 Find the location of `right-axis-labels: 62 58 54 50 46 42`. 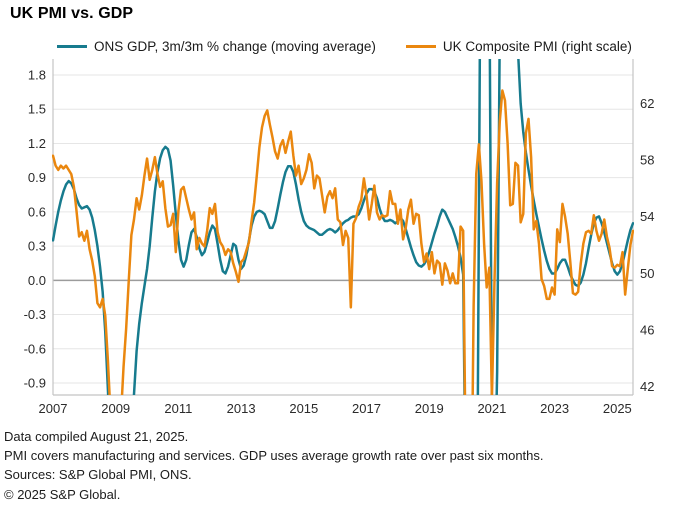

right-axis-labels: 62 58 54 50 46 42 is located at coordinates (647, 245).